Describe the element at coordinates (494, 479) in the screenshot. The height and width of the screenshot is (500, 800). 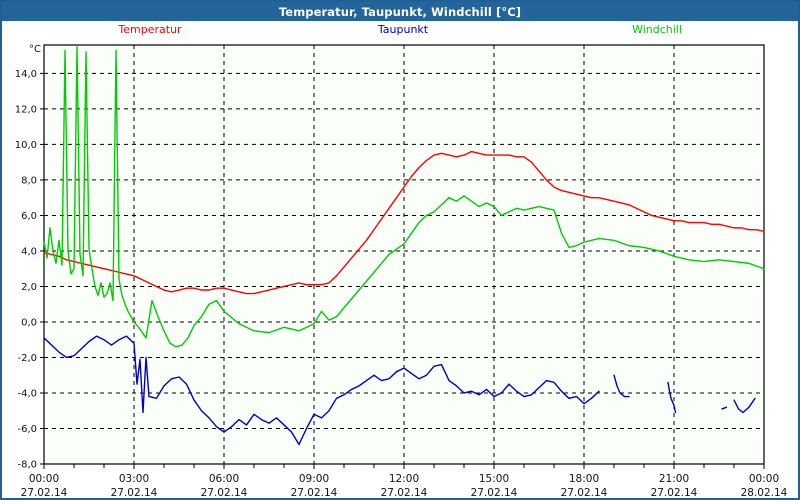
I see `x-tick-time-label: 15:00` at that location.